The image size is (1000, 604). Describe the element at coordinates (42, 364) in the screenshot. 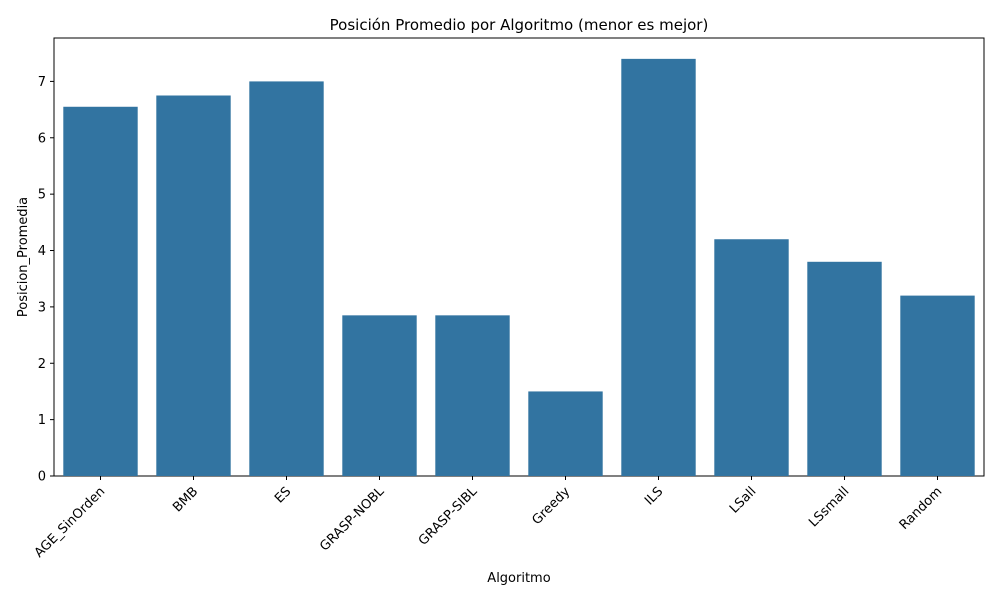

I see `y-tick-label: 2` at that location.